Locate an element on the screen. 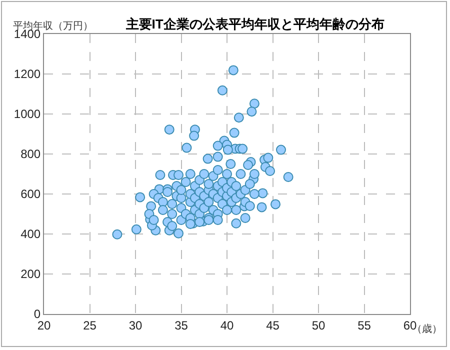  y-tick-label: 800 is located at coordinates (30, 154).